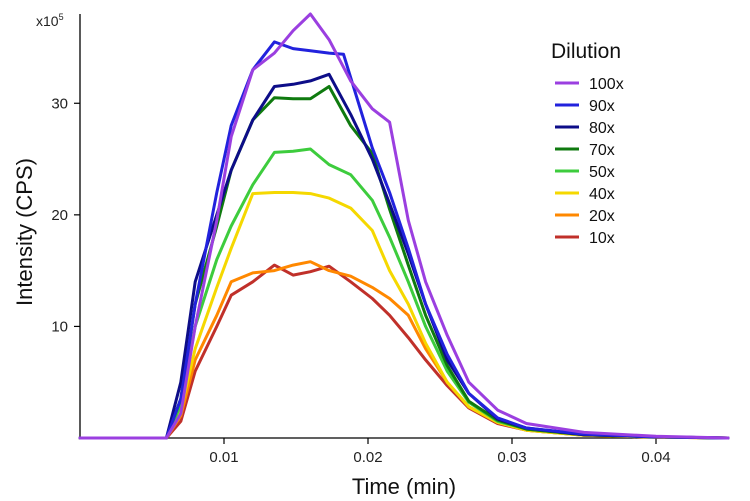 Image resolution: width=750 pixels, height=501 pixels. I want to click on legend-label: 10x, so click(602, 238).